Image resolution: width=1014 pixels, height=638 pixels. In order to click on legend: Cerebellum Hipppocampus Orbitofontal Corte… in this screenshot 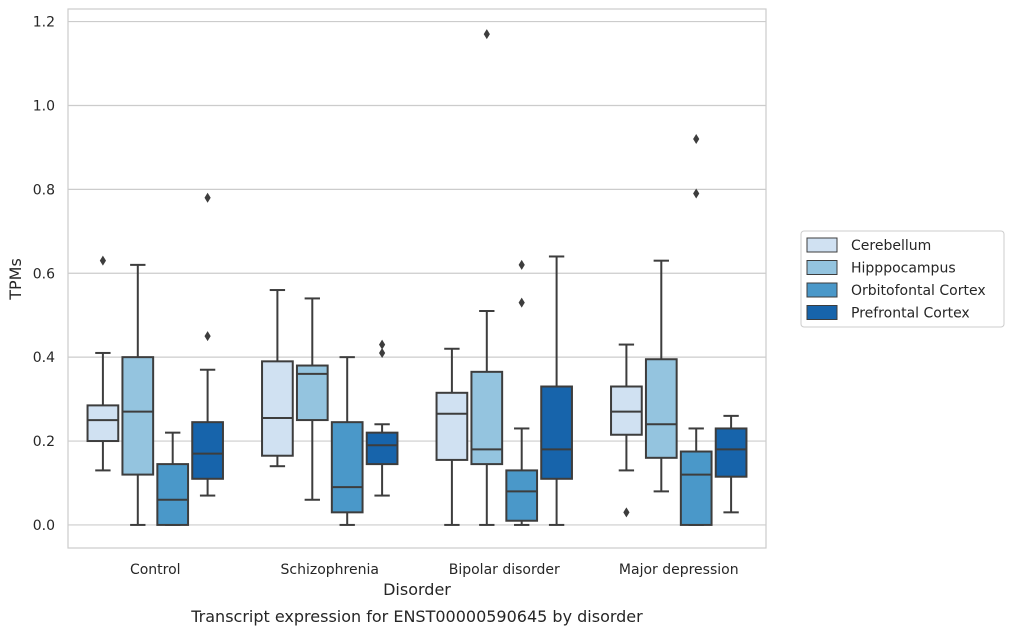, I will do `click(902, 279)`.